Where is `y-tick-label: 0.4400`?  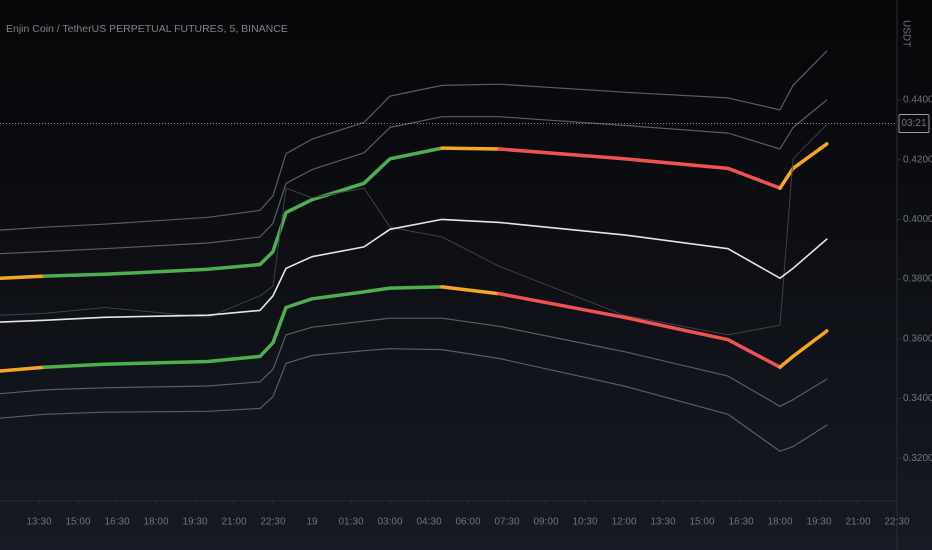
y-tick-label: 0.4400 is located at coordinates (917, 100).